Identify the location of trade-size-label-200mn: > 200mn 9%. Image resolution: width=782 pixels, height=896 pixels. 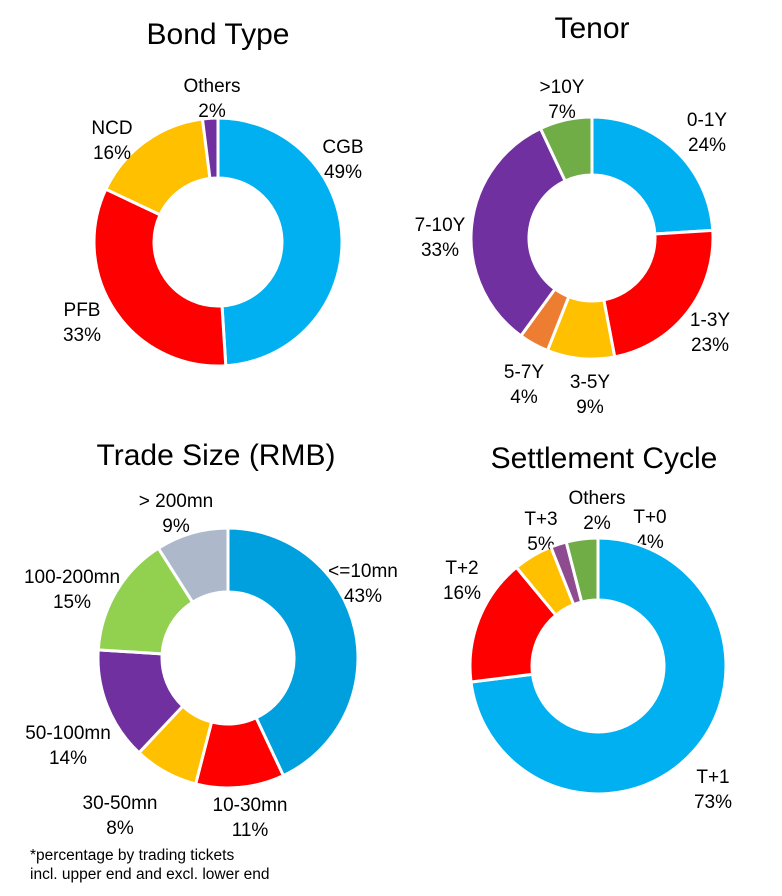
(176, 514).